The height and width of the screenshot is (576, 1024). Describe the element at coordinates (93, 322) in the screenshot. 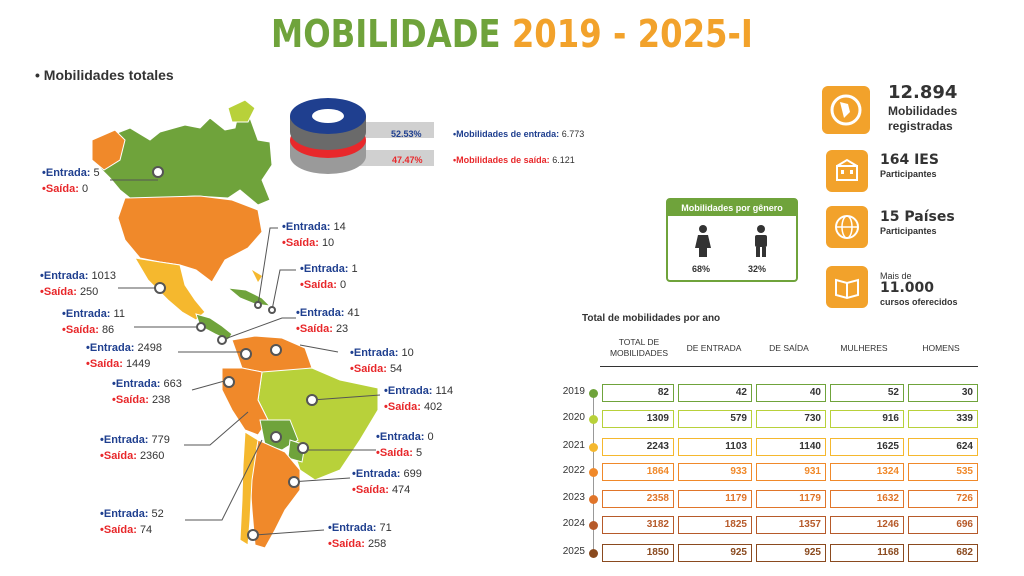

I see `callout-centro: •Entrada: 11 •Saída: 86` at that location.